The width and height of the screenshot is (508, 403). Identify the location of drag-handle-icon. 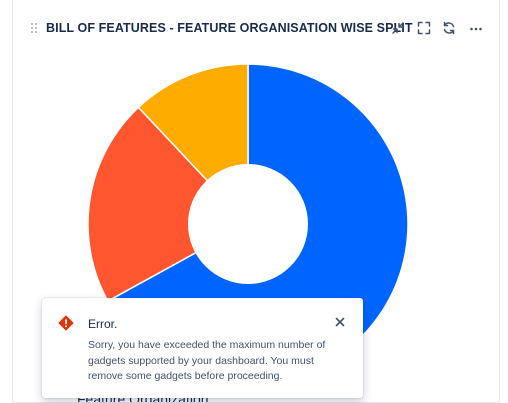
(35, 29).